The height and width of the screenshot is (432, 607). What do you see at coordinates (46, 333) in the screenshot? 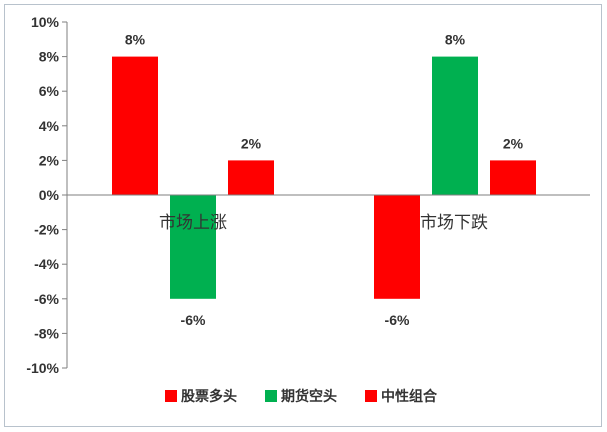
I see `y-tick-label: -8%` at bounding box center [46, 333].